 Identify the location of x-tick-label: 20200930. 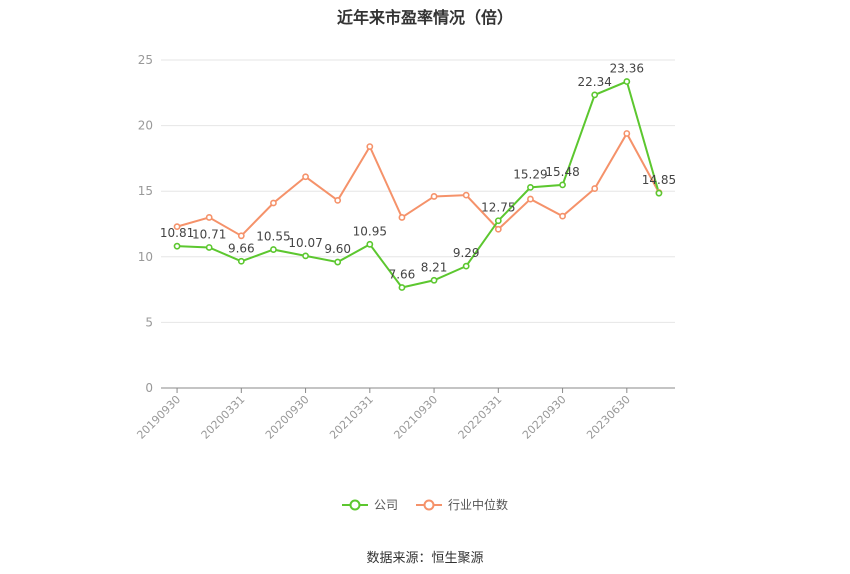
(287, 417).